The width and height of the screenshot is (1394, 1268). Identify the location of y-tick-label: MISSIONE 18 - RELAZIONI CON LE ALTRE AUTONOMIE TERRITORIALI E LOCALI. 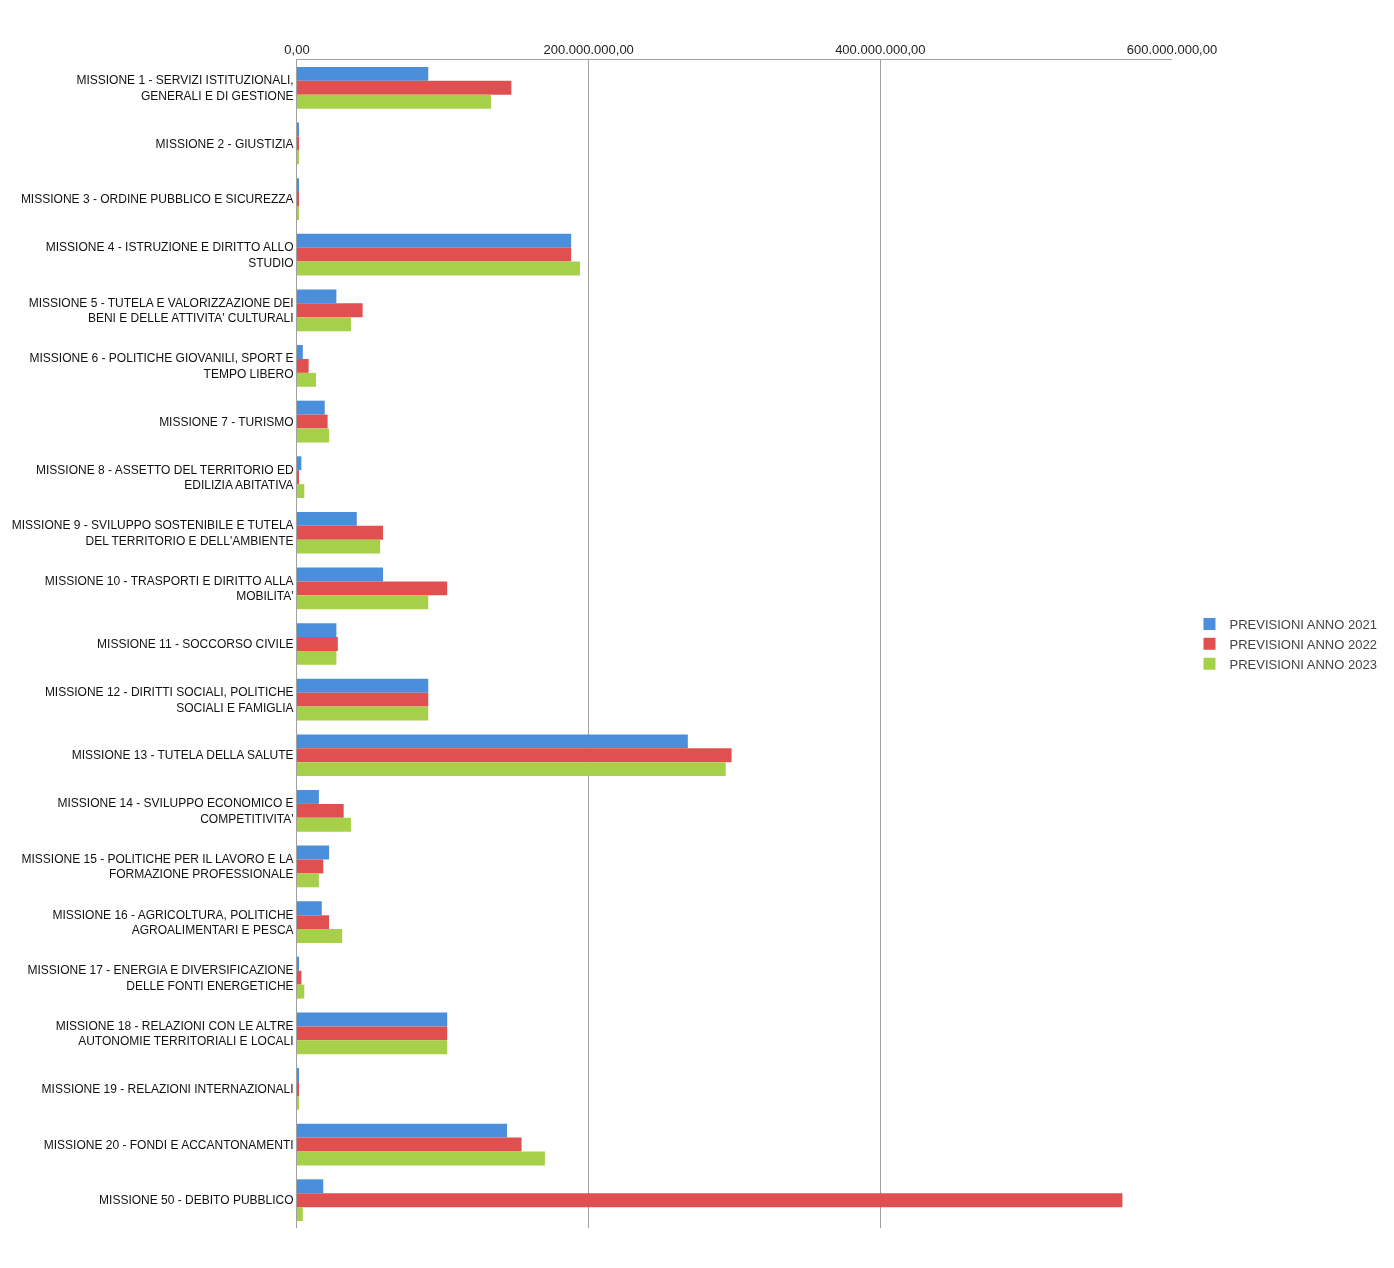
(174, 1033).